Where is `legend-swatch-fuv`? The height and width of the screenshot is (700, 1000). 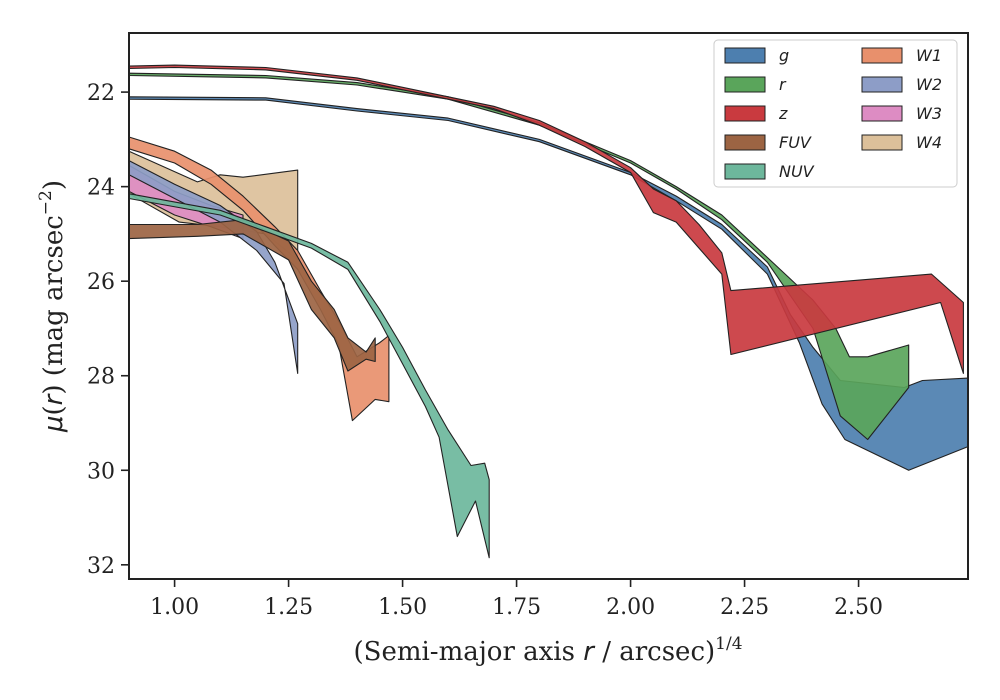
legend-swatch-fuv is located at coordinates (745, 142).